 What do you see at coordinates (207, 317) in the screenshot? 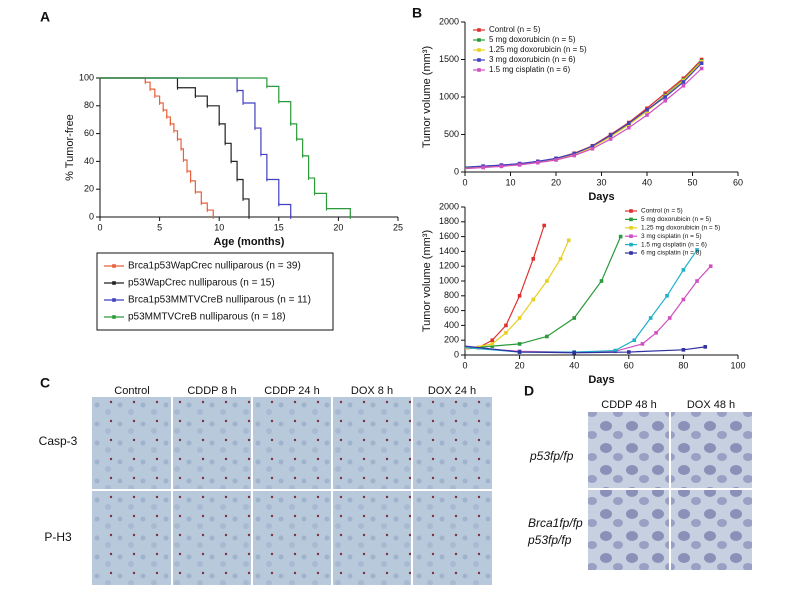
I see `legend-label: p53MMTVCreB nulliparous (n = 18)` at bounding box center [207, 317].